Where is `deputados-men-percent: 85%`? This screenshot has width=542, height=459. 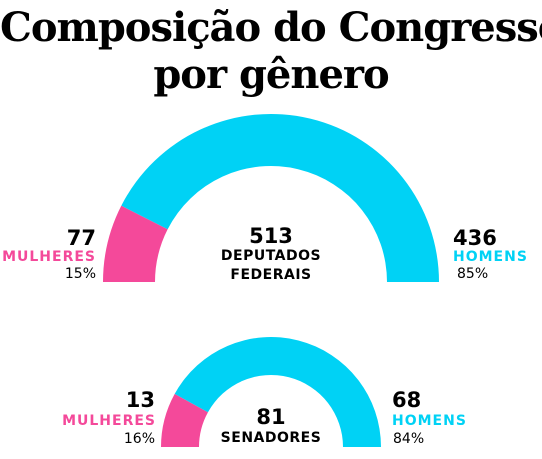 deputados-men-percent: 85% is located at coordinates (473, 274).